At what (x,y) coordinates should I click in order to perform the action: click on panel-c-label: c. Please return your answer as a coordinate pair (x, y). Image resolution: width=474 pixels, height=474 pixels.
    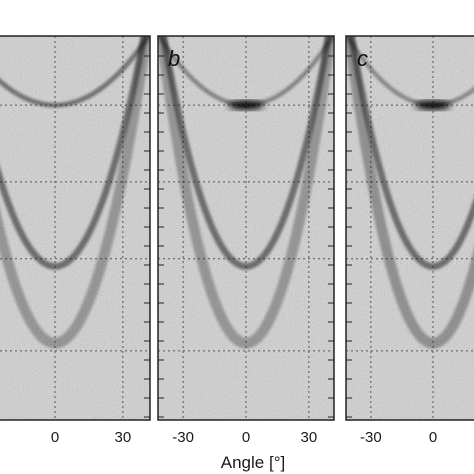
    Looking at the image, I should click on (362, 58).